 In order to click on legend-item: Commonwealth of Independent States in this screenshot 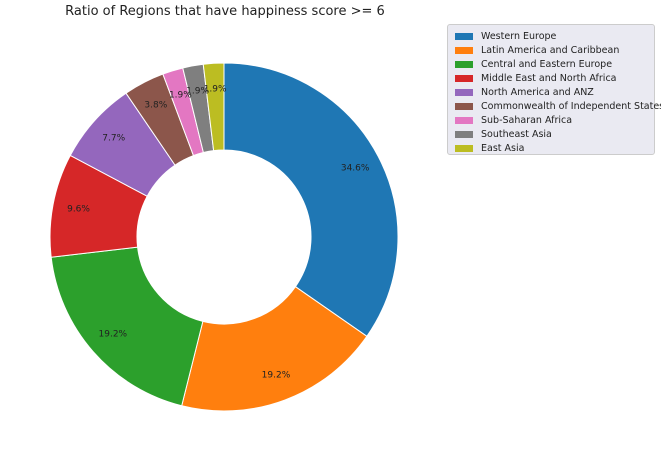, I will do `click(558, 106)`.